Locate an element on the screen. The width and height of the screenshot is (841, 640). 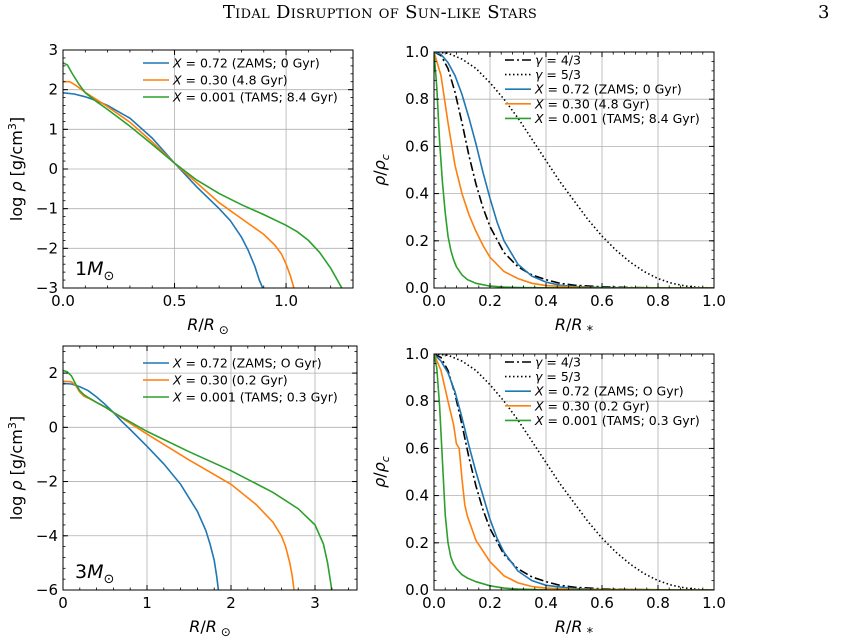
y-tick-label: −4 is located at coordinates (47, 536).